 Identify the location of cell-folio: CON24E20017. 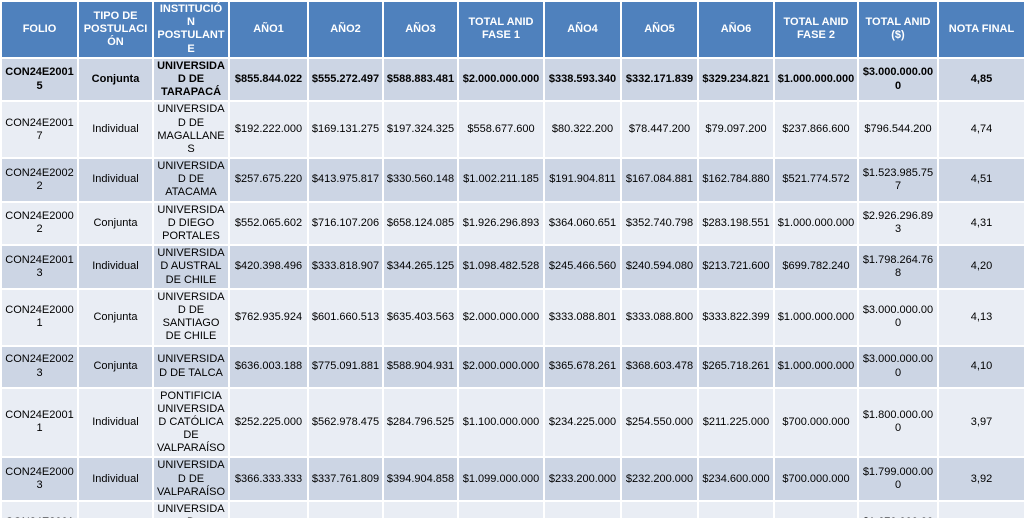
(39, 130).